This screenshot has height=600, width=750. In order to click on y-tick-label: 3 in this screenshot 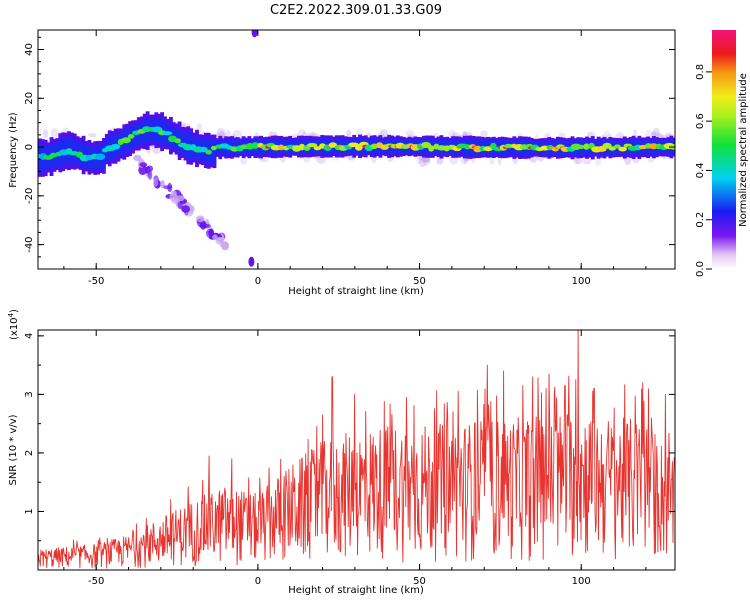, I will do `click(29, 394)`.